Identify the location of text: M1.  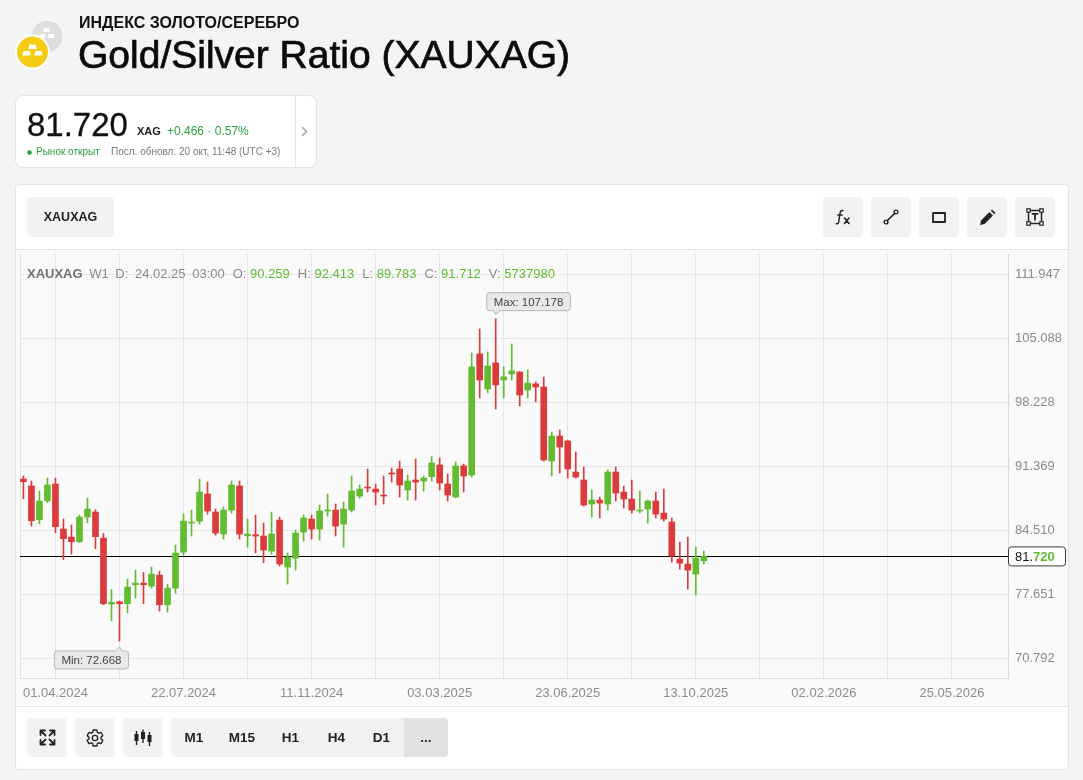
(194, 737).